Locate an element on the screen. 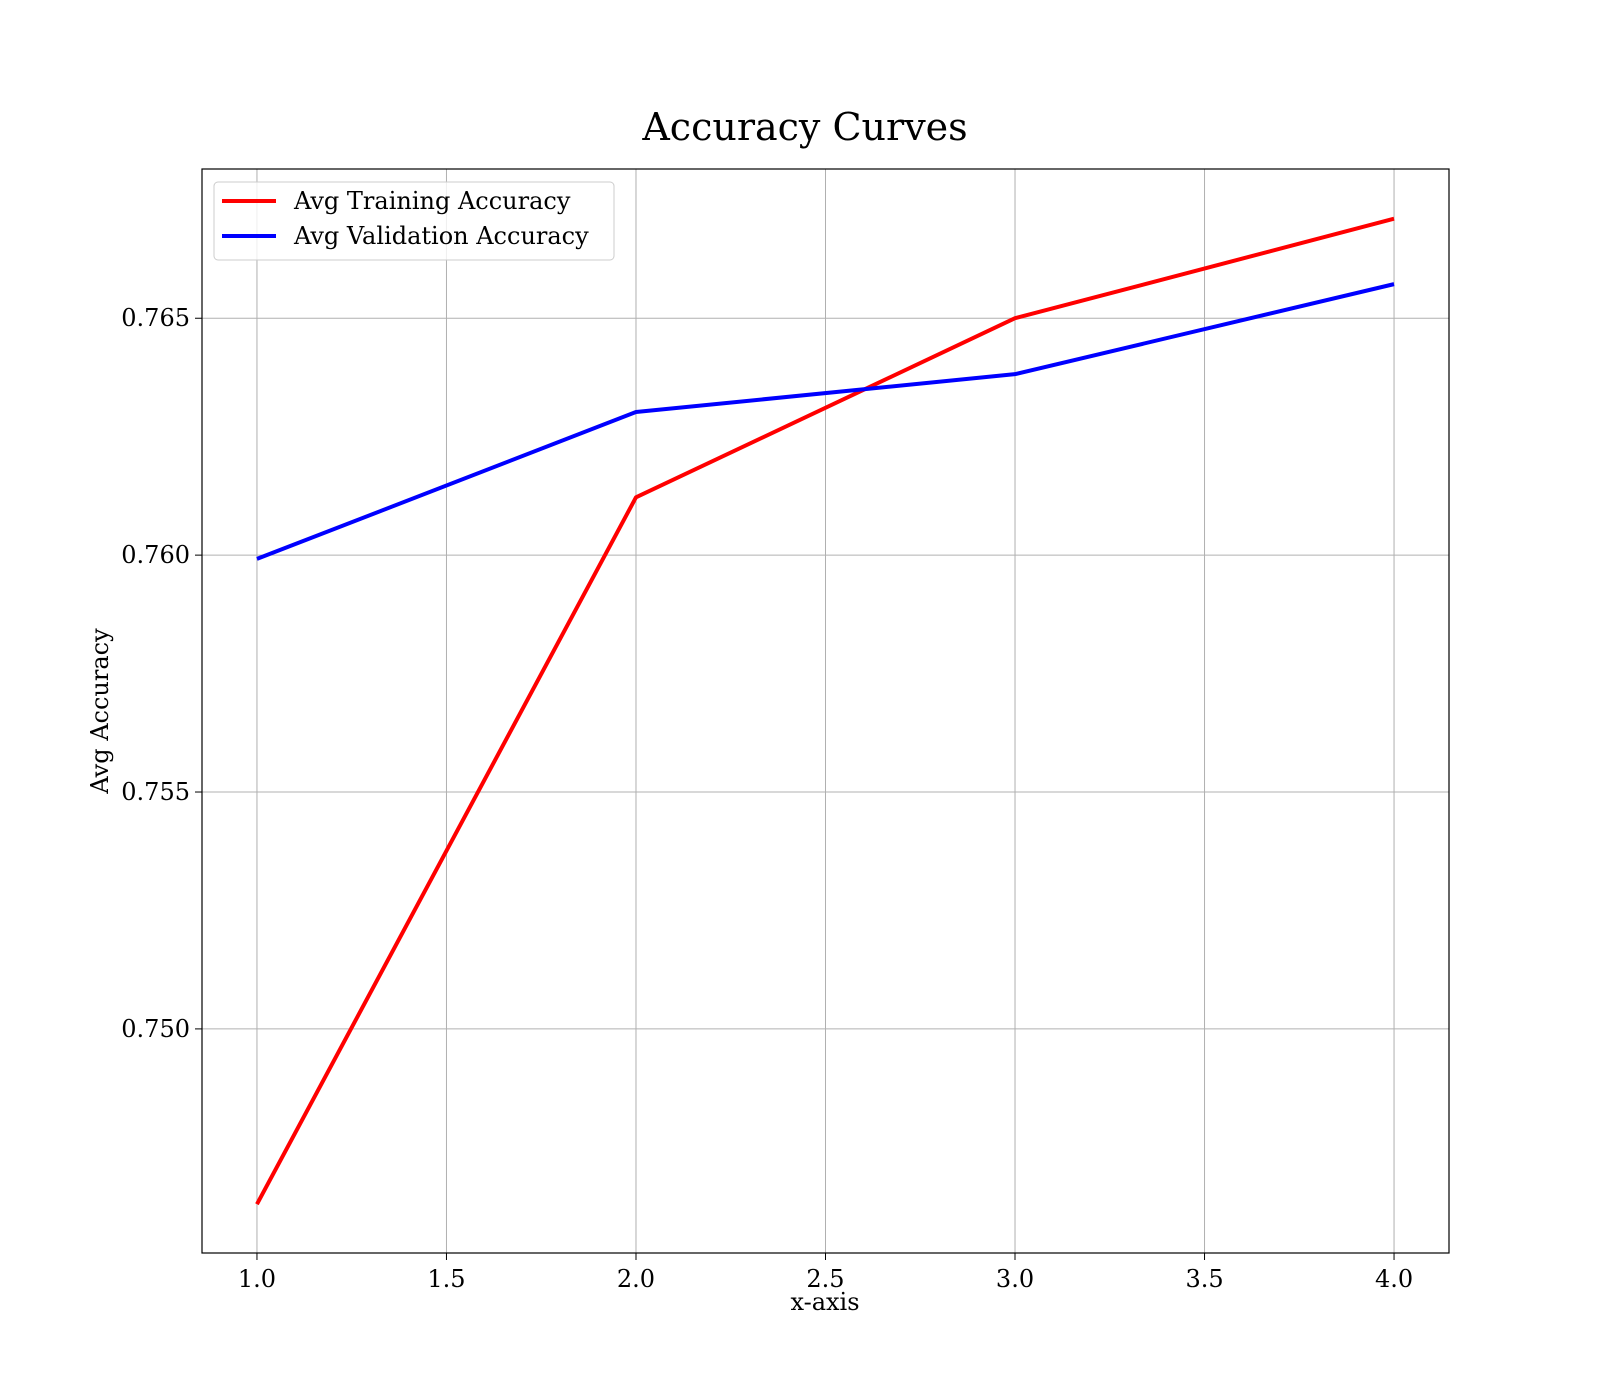  x-tick-label: 1.5 is located at coordinates (446, 1279).